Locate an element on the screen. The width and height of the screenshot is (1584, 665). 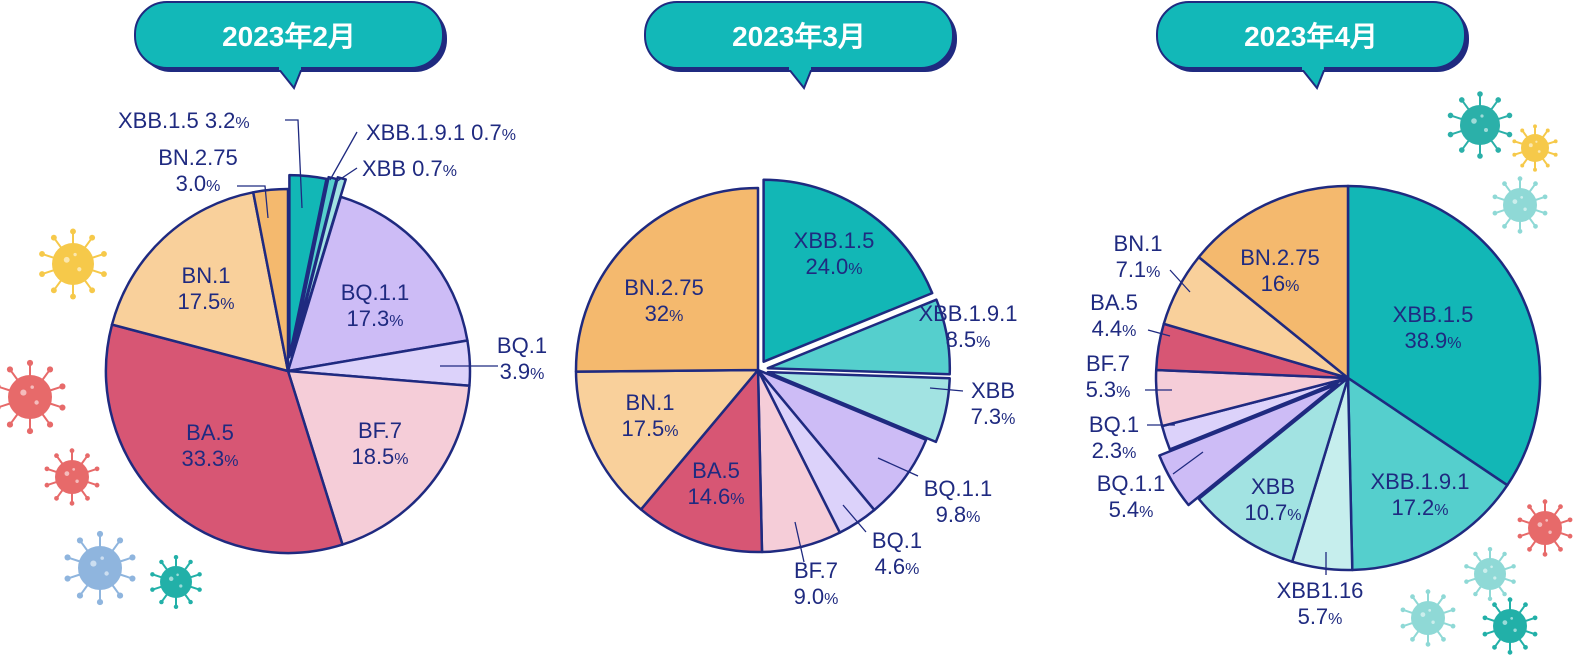
chart-title: 2023年4月 is located at coordinates (1311, 36).